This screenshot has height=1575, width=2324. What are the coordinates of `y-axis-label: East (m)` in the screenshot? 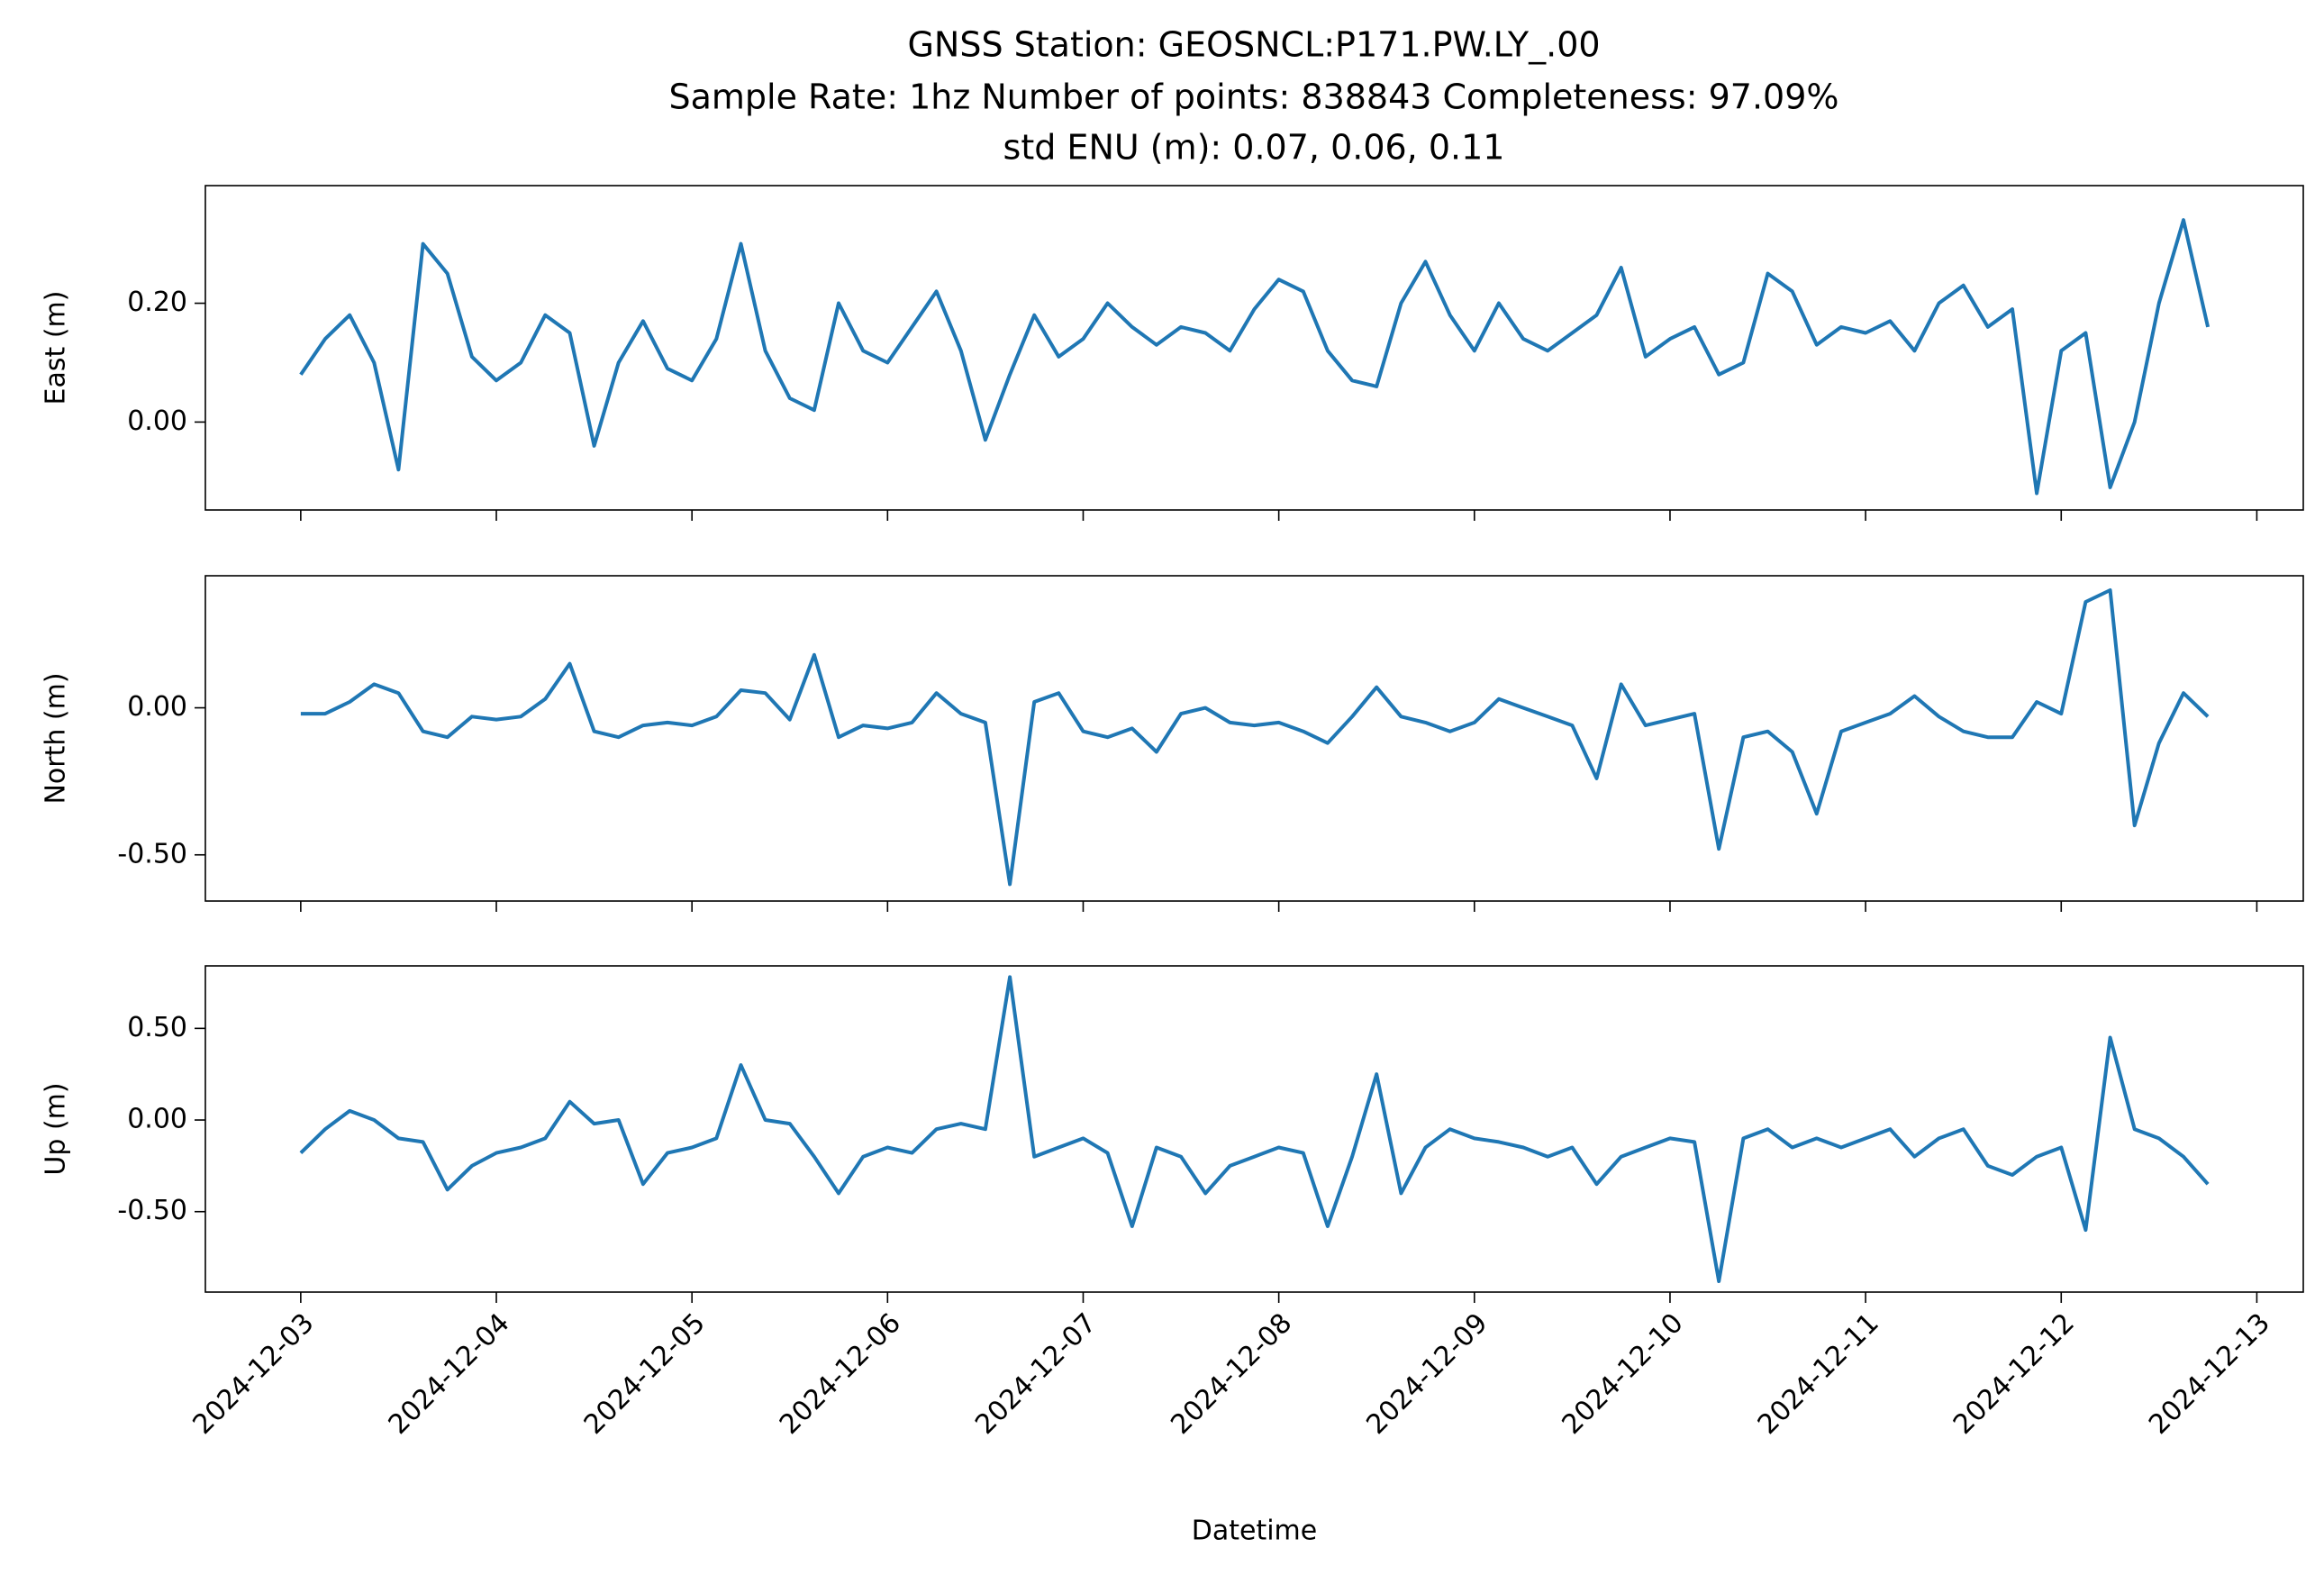 It's located at (57, 348).